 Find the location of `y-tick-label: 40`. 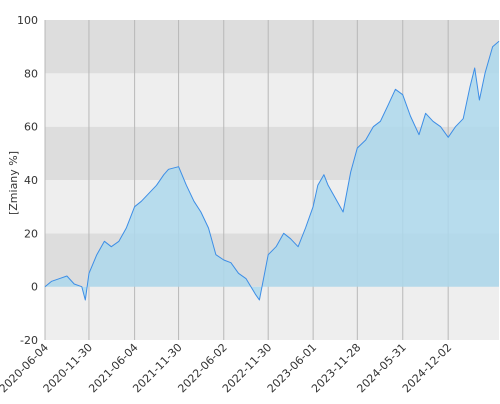

y-tick-label: 40 is located at coordinates (31, 180).